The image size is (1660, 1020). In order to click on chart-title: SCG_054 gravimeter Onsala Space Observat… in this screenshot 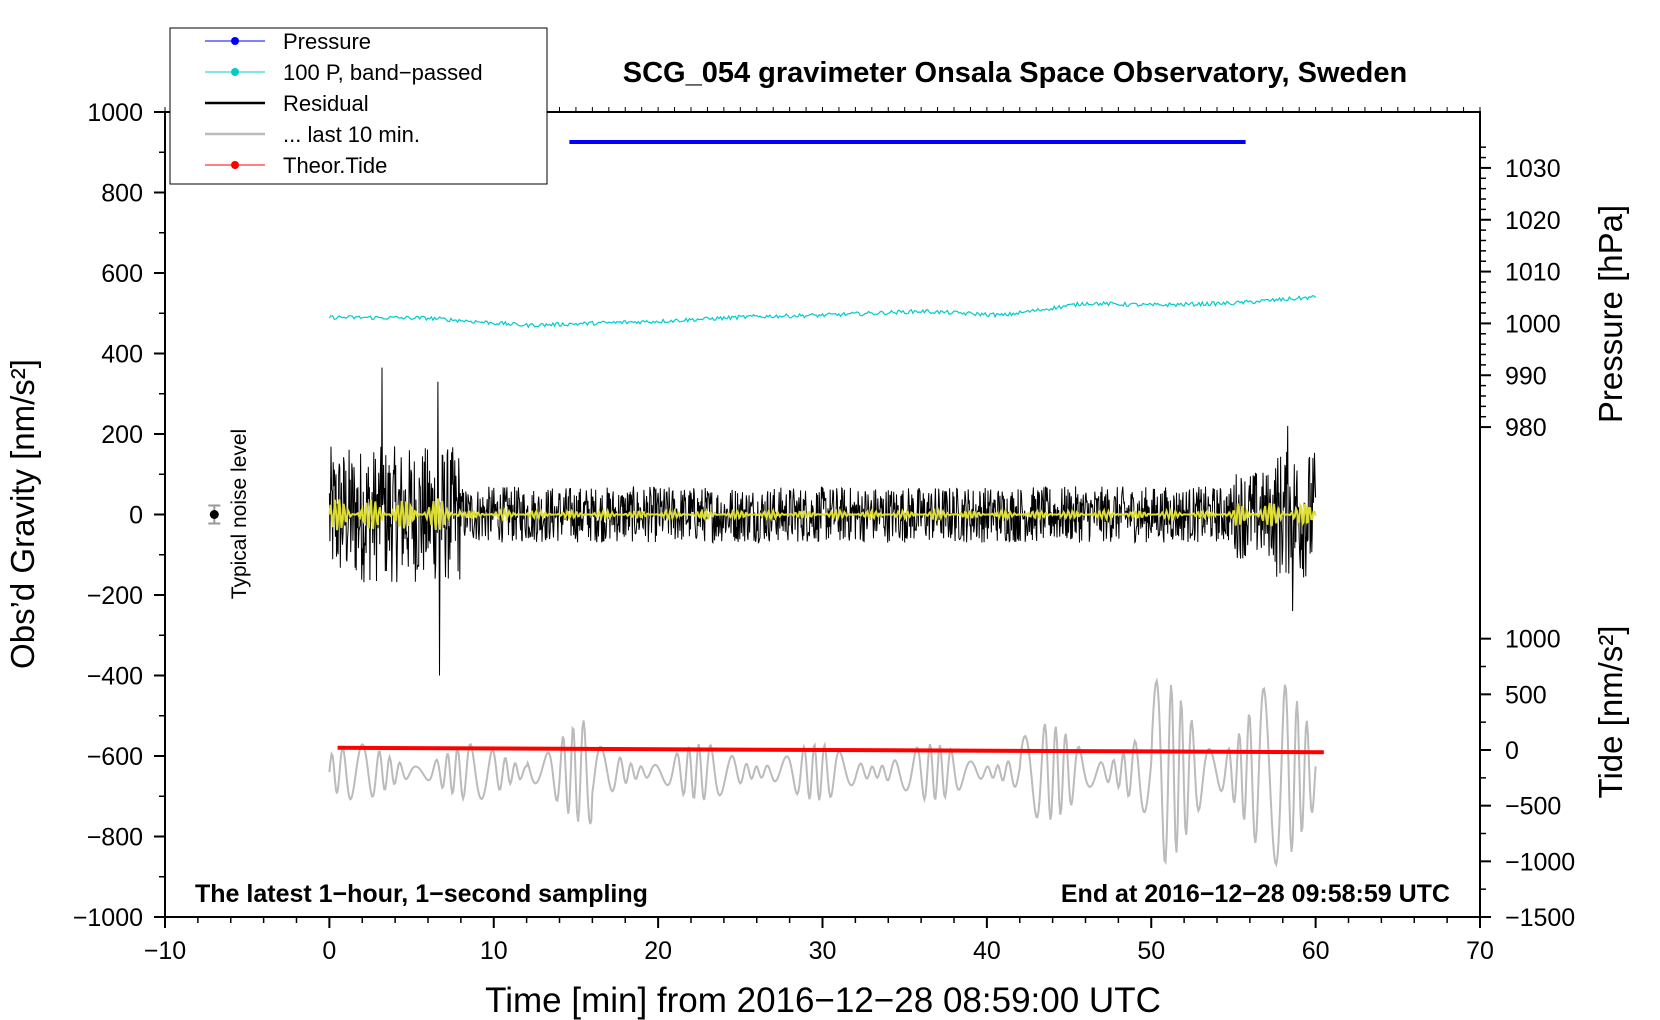, I will do `click(1015, 73)`.